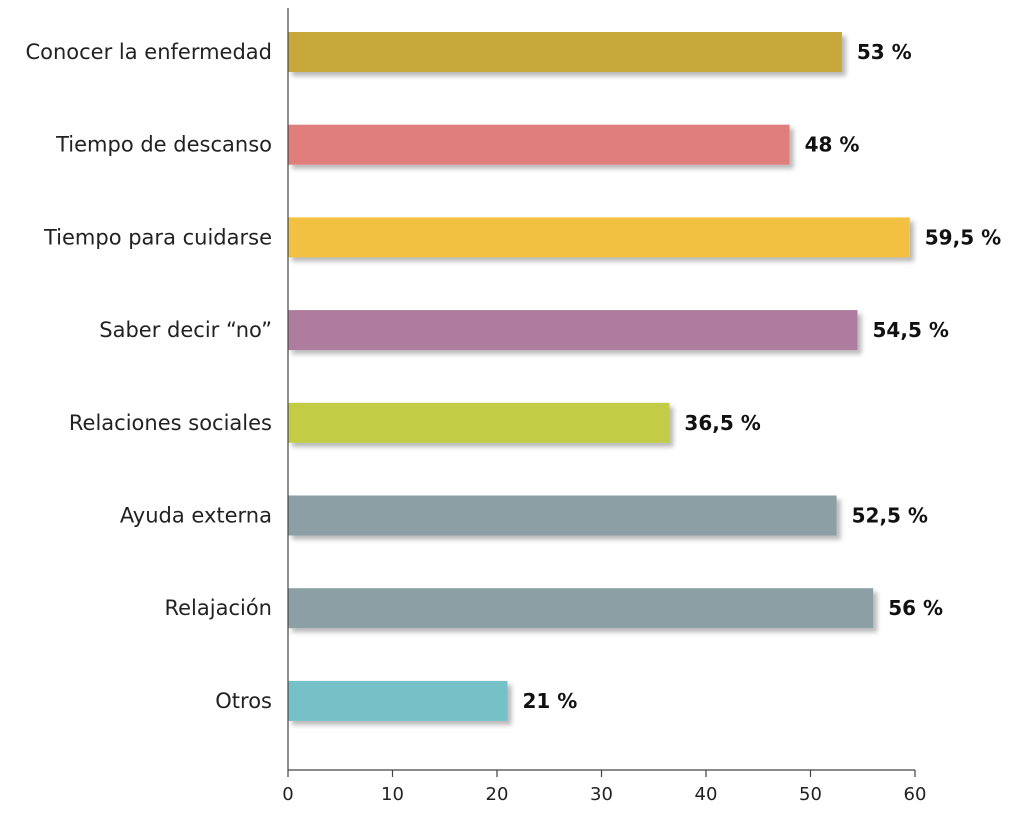 This screenshot has width=1024, height=838. What do you see at coordinates (601, 794) in the screenshot?
I see `x-tick-label-30: 30` at bounding box center [601, 794].